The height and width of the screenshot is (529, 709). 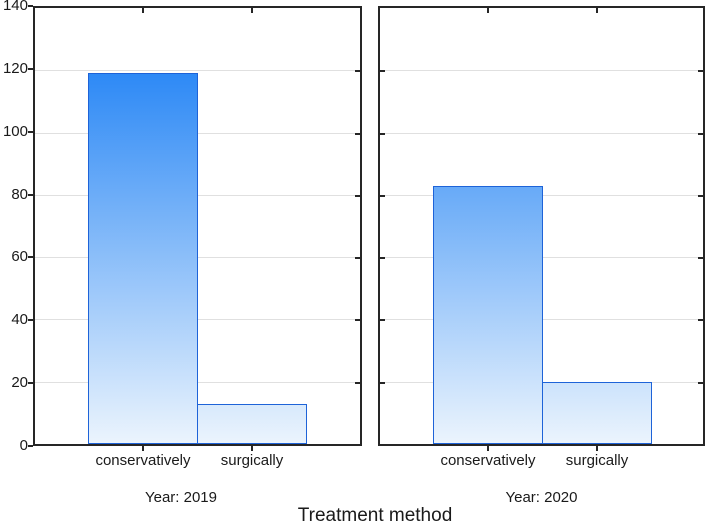 What do you see at coordinates (19, 383) in the screenshot?
I see `y-tick-label-20: 20` at bounding box center [19, 383].